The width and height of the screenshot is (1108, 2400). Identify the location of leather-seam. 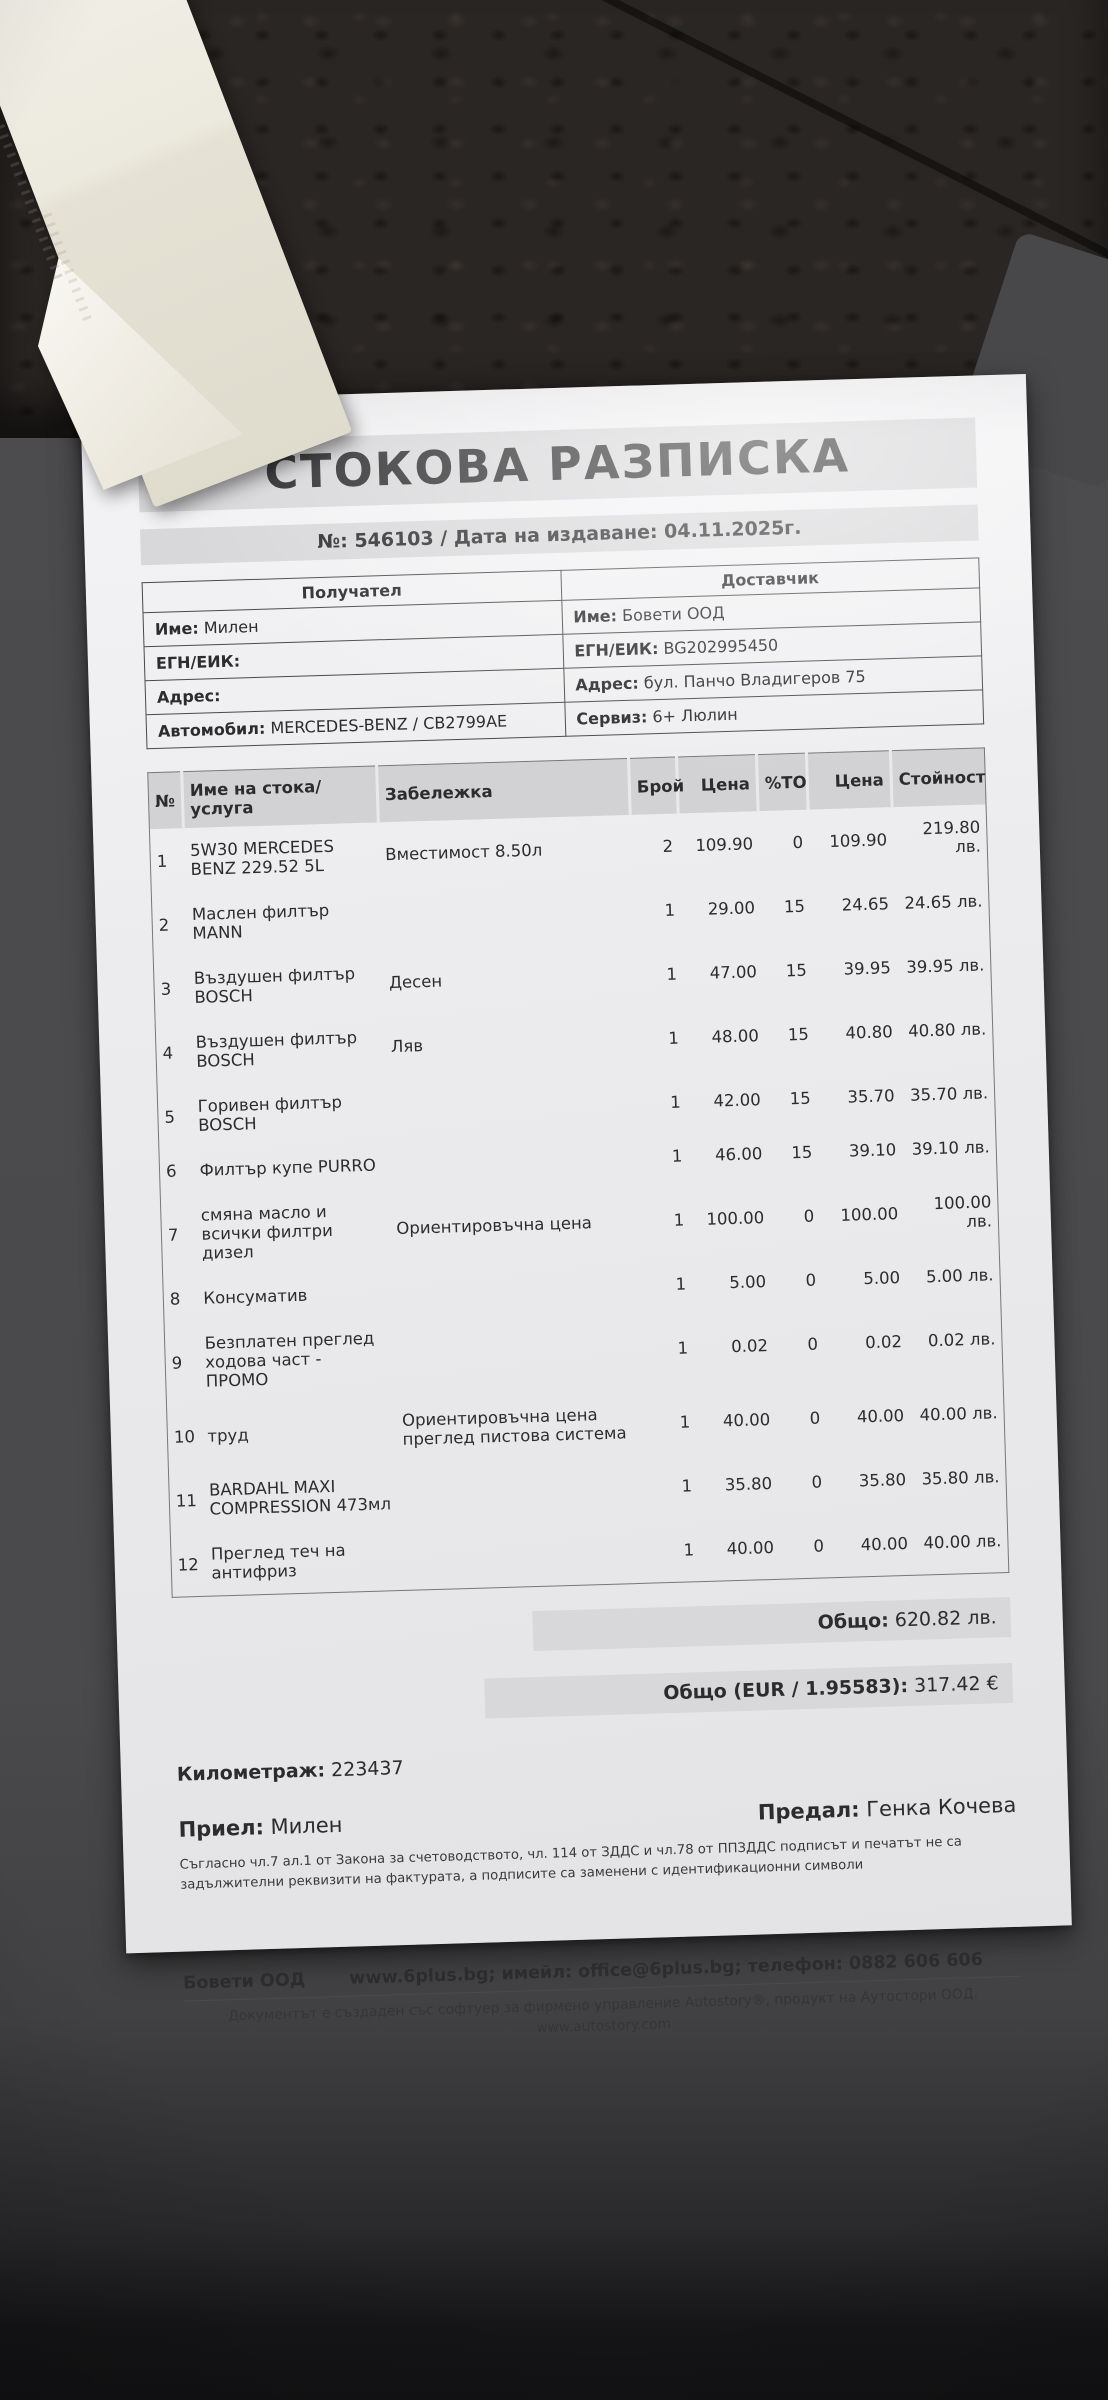
(832, 134).